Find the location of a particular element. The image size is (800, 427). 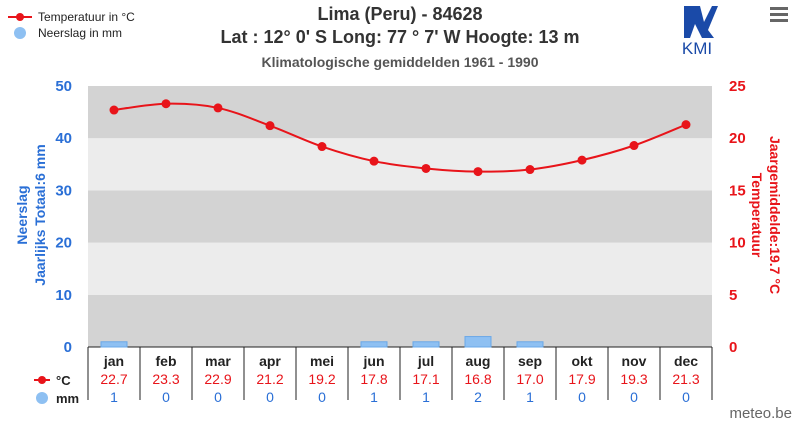

right-tick-label: 20 is located at coordinates (737, 138).